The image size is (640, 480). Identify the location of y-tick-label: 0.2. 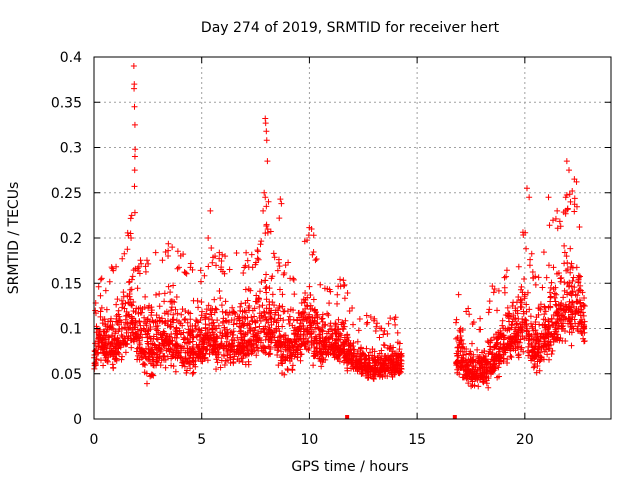
(71, 239).